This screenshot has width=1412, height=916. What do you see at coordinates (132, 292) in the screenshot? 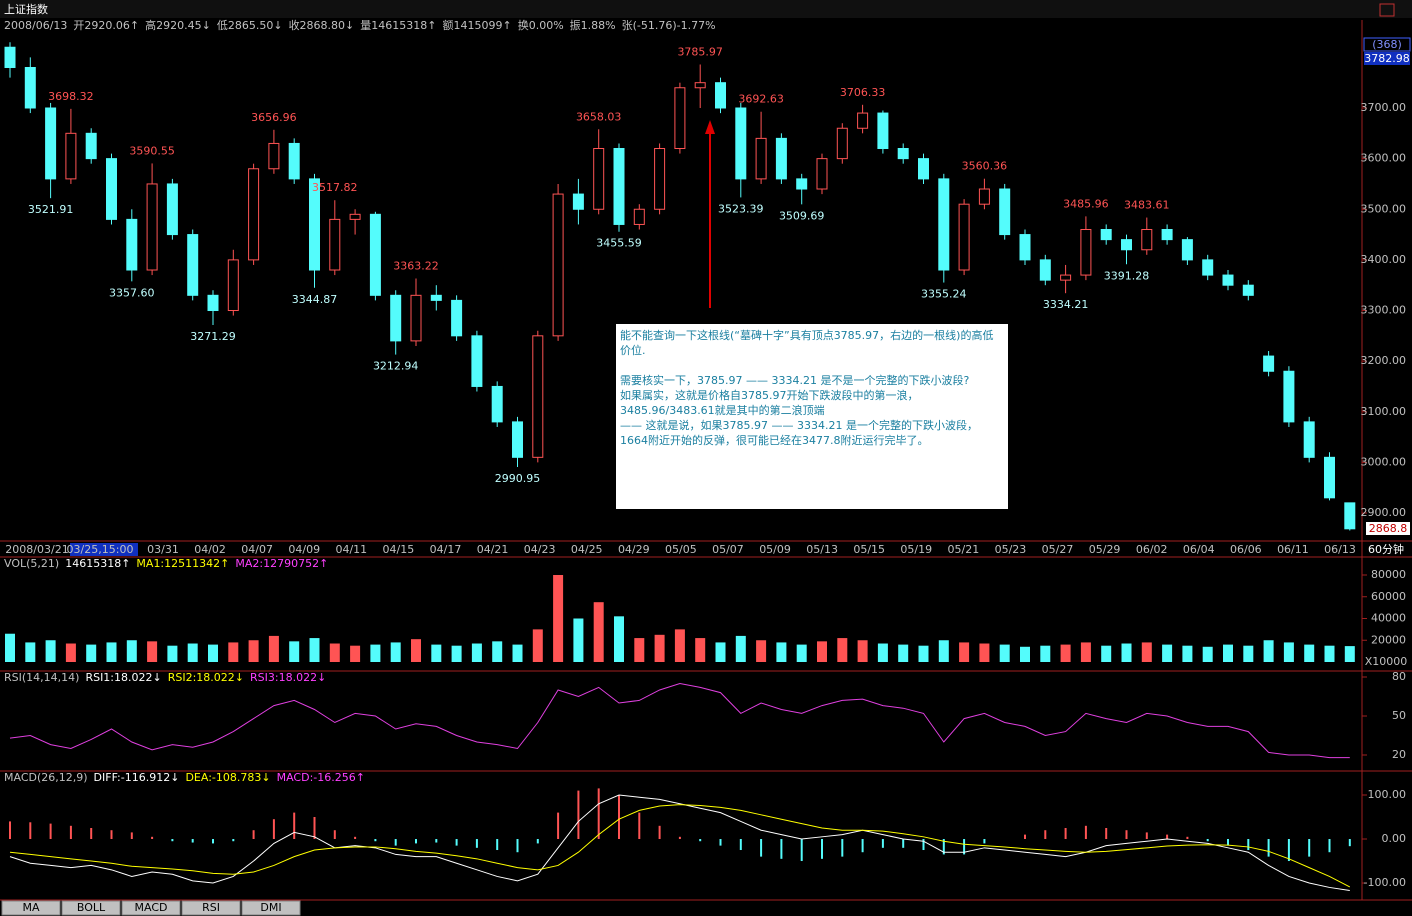
I see `pivot-label: 3357.60` at bounding box center [132, 292].